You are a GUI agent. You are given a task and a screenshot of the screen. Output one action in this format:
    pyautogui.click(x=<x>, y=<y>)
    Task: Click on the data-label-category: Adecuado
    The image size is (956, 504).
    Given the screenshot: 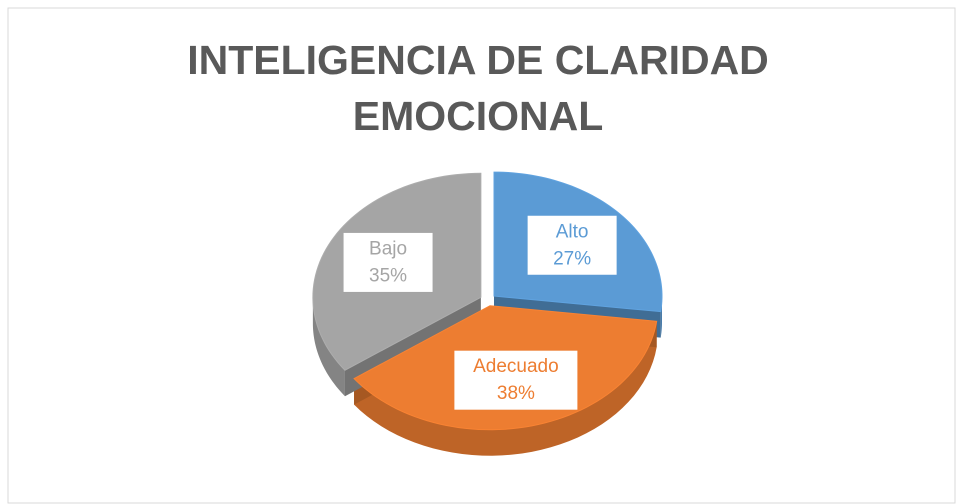 What is the action you would take?
    pyautogui.click(x=516, y=366)
    